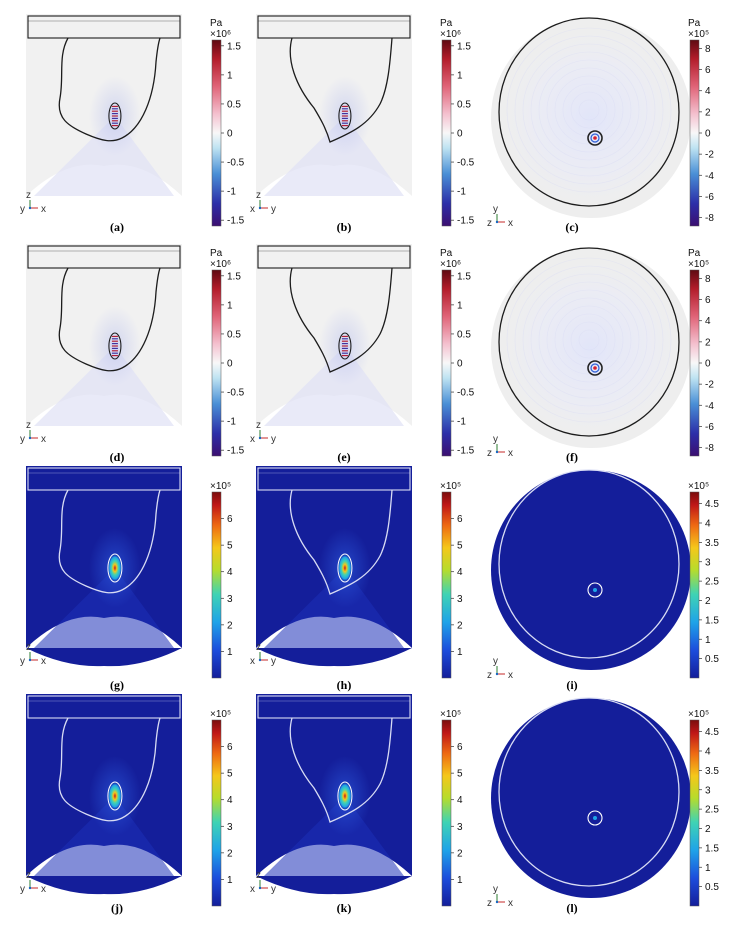  I want to click on focal-ring-l, so click(595, 818).